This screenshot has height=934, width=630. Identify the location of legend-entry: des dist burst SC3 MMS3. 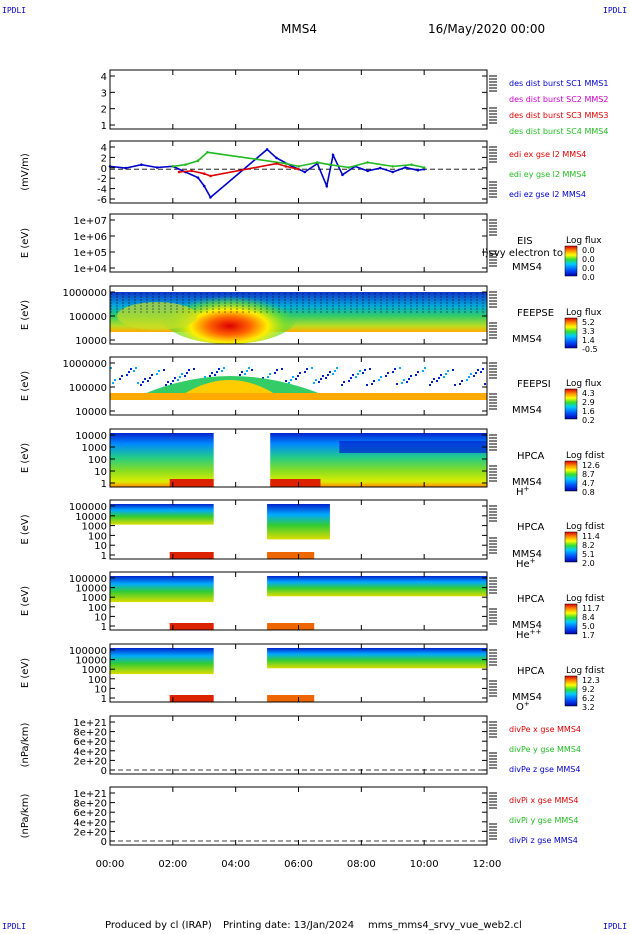
(558, 115).